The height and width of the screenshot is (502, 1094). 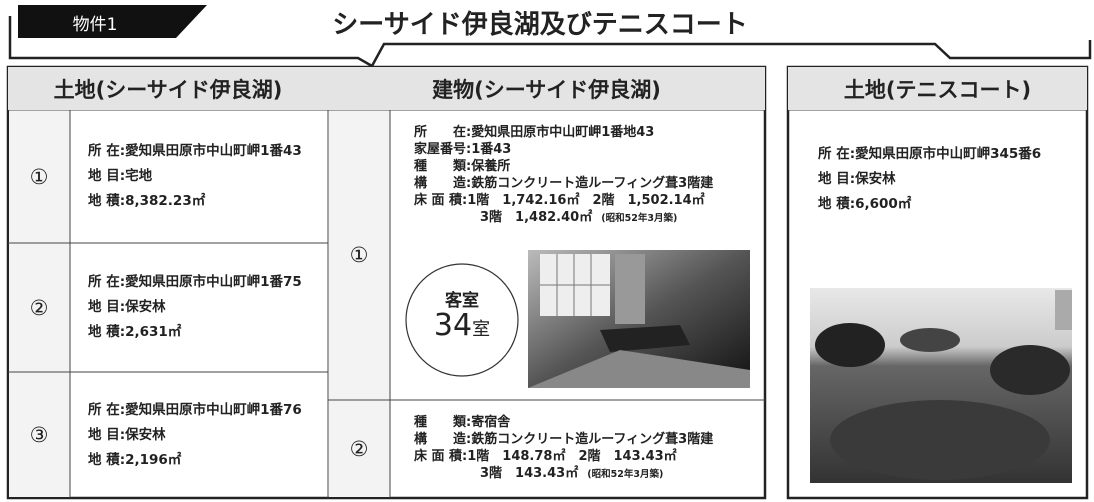 I want to click on section-heading: 土地(テニスコート), so click(x=937, y=88).